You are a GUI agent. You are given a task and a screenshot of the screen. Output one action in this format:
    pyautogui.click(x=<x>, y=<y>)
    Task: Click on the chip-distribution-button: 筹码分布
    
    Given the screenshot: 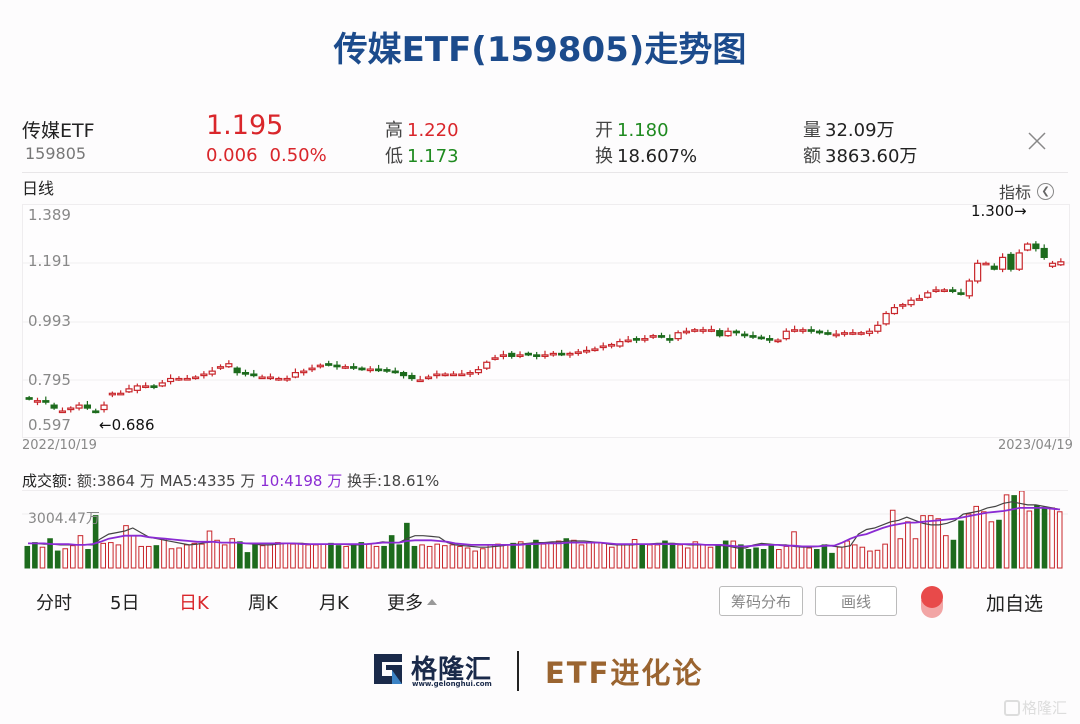 What is the action you would take?
    pyautogui.click(x=761, y=601)
    